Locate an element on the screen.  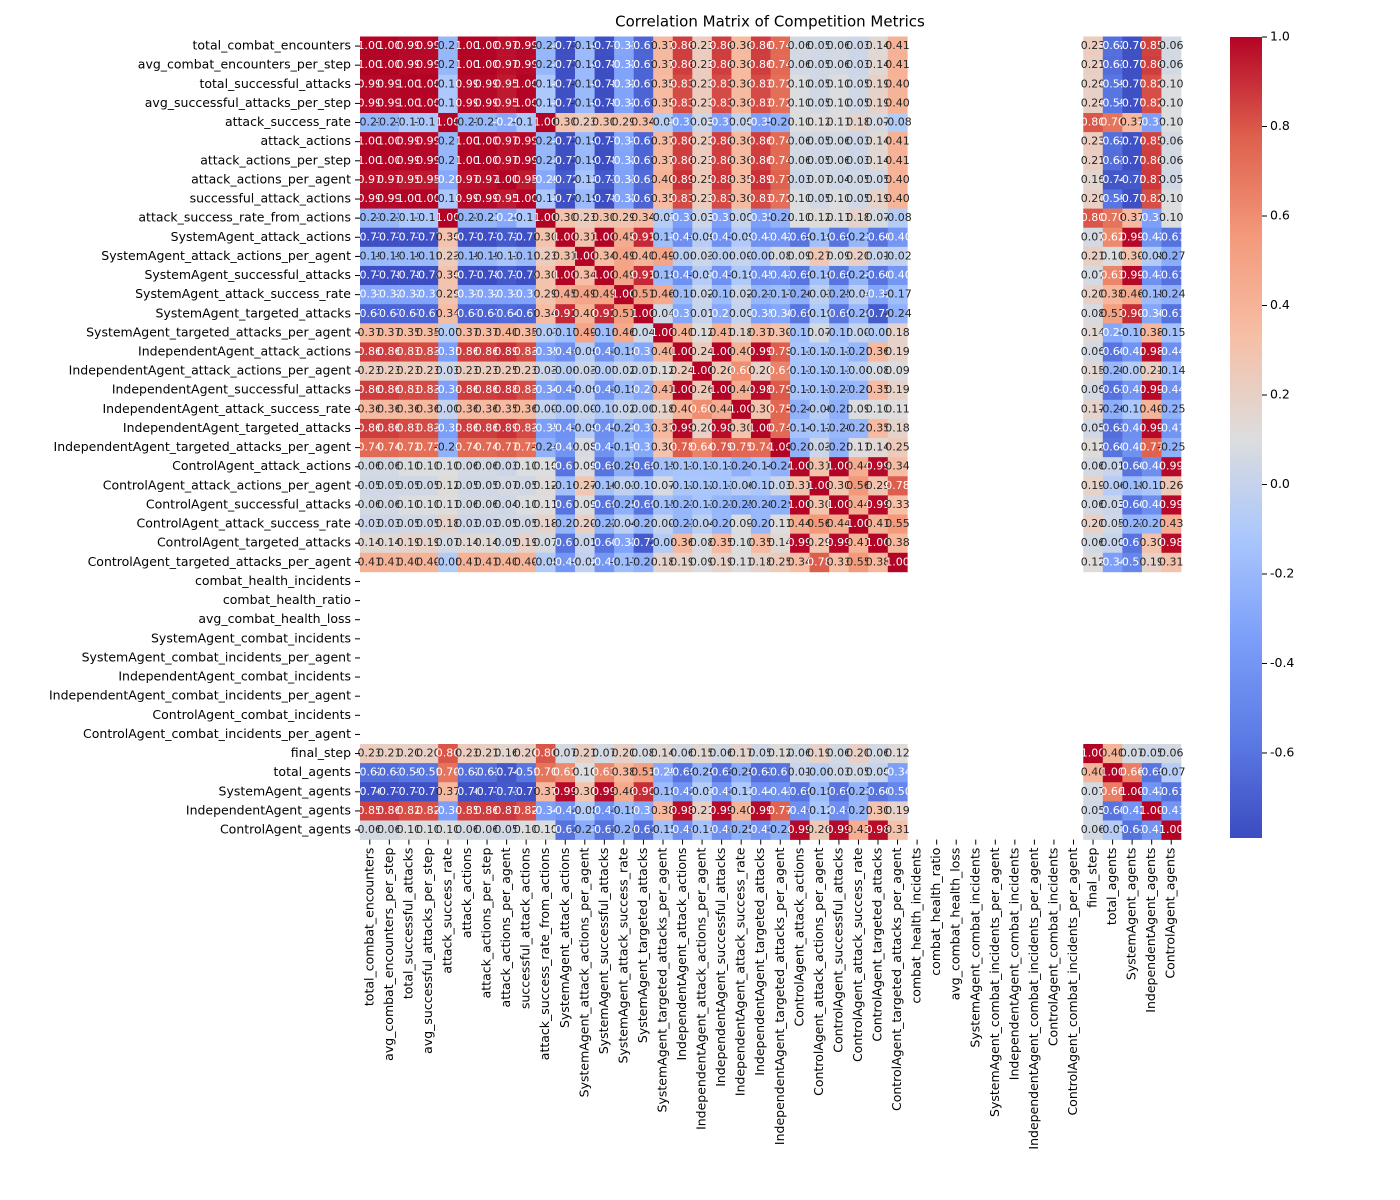
cell-annotation: 0.15 is located at coordinates (1093, 370).